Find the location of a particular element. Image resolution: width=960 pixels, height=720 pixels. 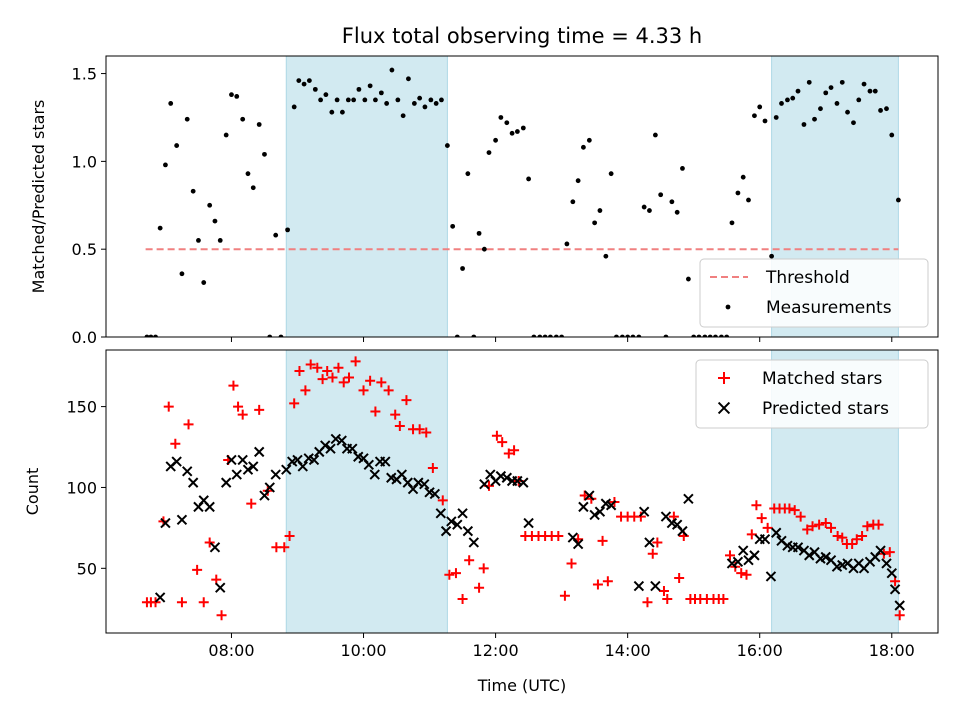

chart-title: Flux total observing time = 4.33 h is located at coordinates (522, 36).